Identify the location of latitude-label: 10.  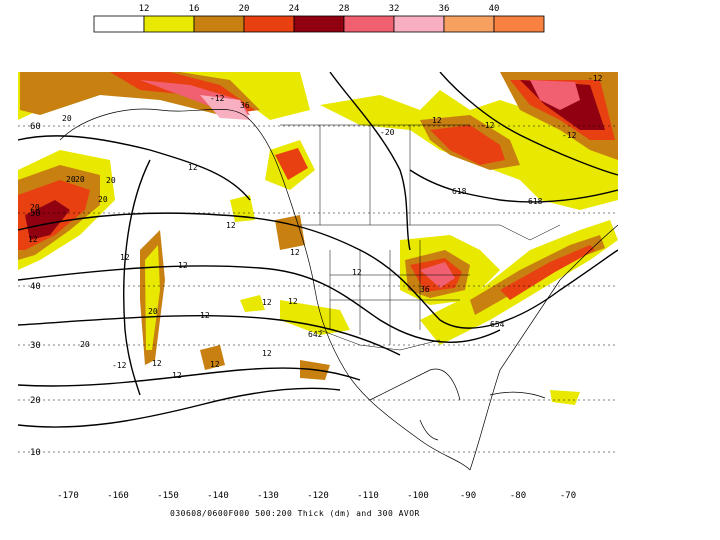
(35, 453).